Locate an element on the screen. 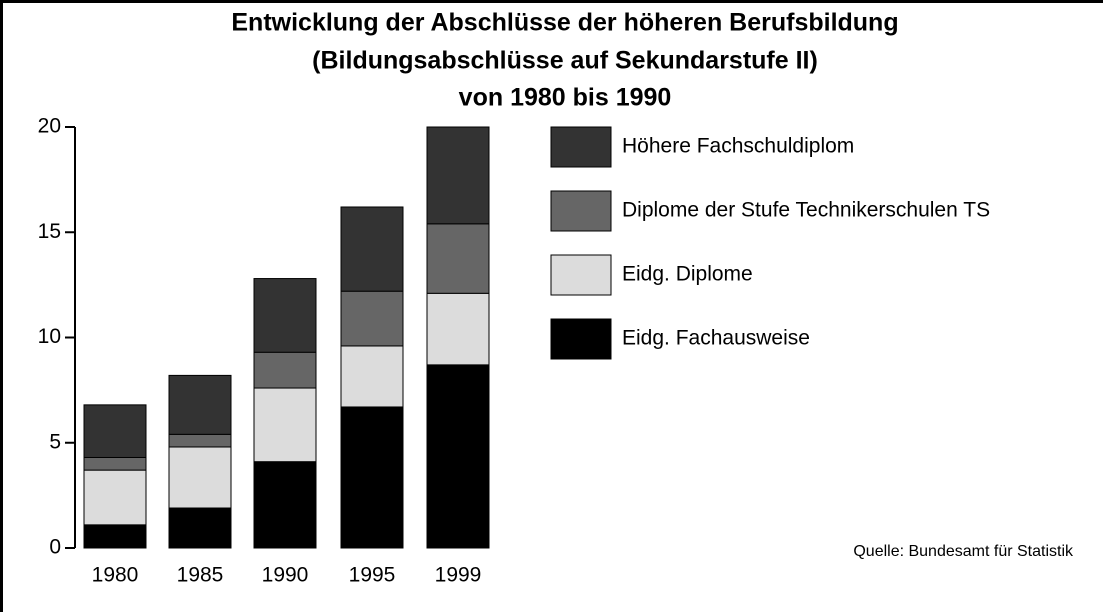 This screenshot has height=612, width=1103. legend-label: Höhere Fachschuldiplom is located at coordinates (738, 146).